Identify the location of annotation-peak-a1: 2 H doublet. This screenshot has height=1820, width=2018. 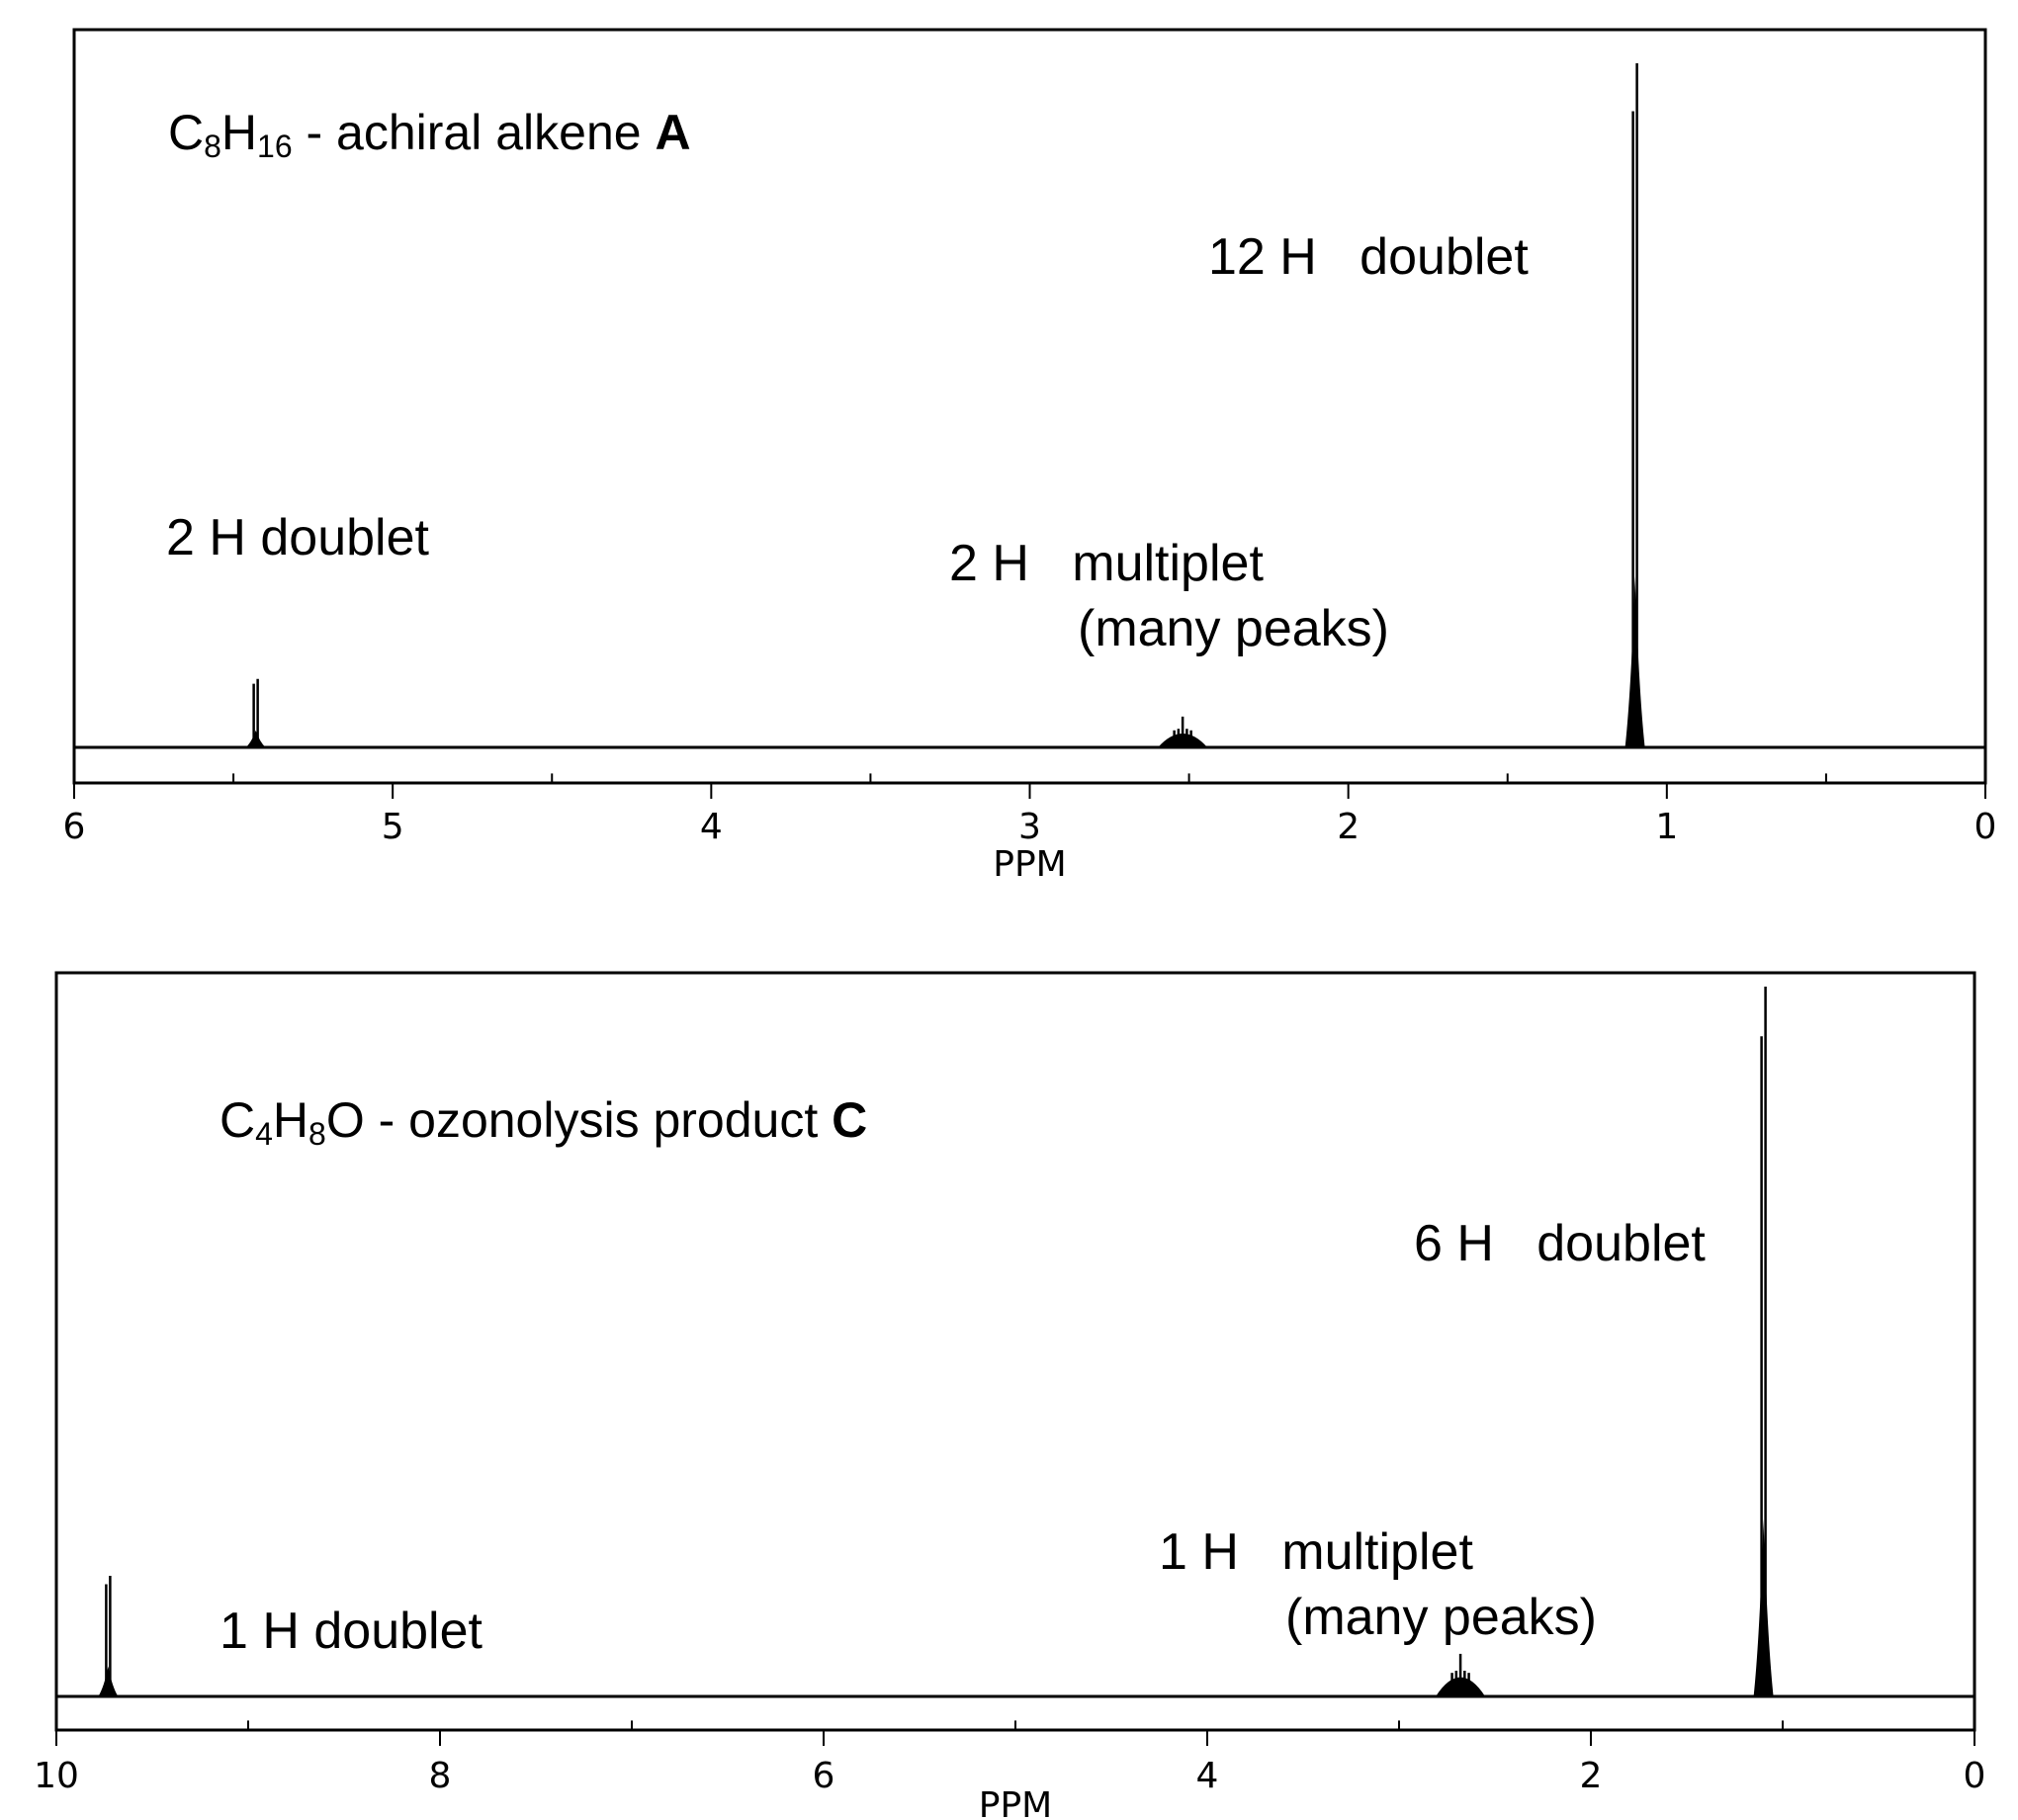
(297, 537).